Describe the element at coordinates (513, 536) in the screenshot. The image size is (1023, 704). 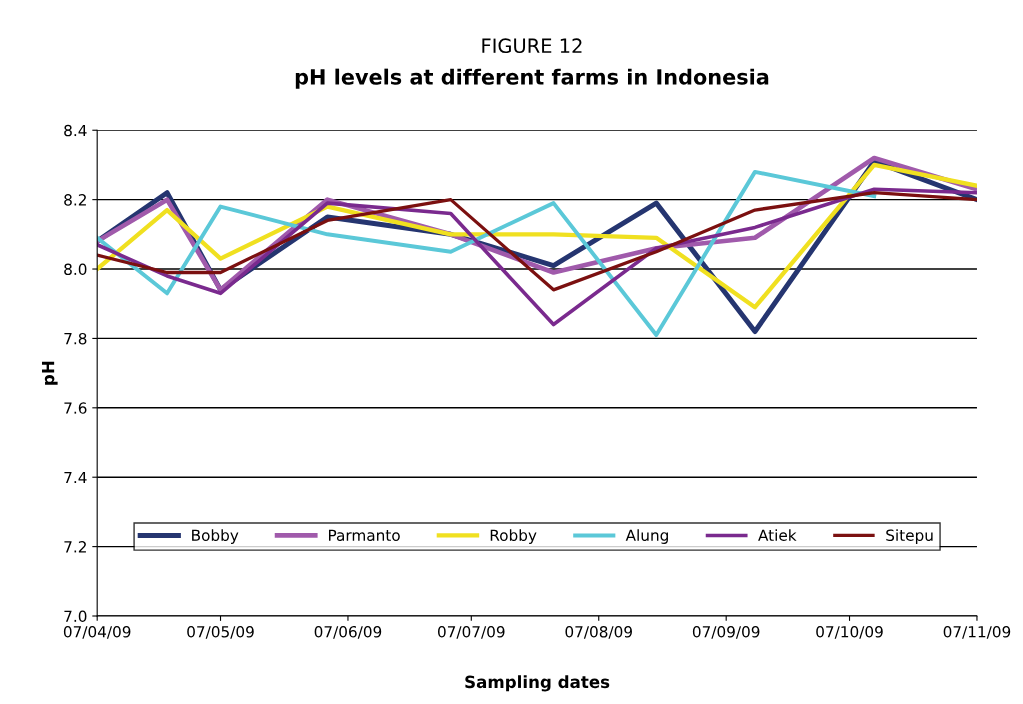
I see `legend-label: Robby` at that location.